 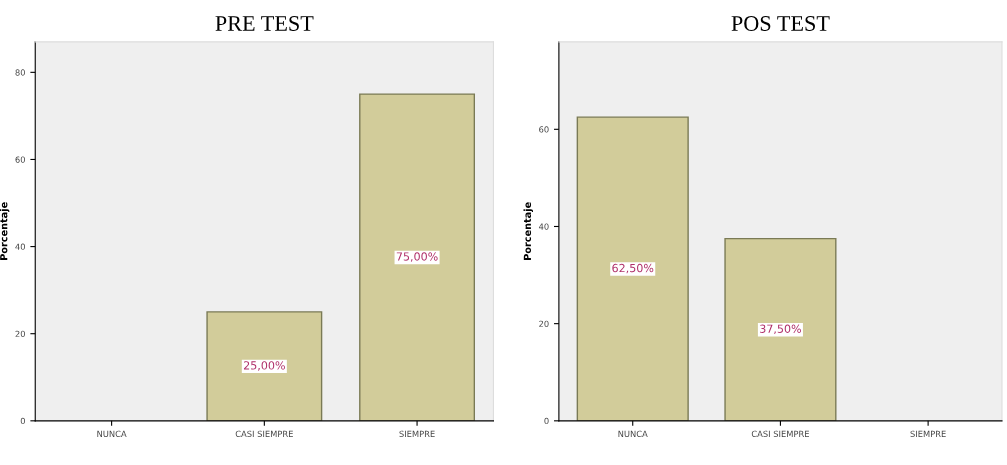 I want to click on chart-title: PRE TEST, so click(x=264, y=23).